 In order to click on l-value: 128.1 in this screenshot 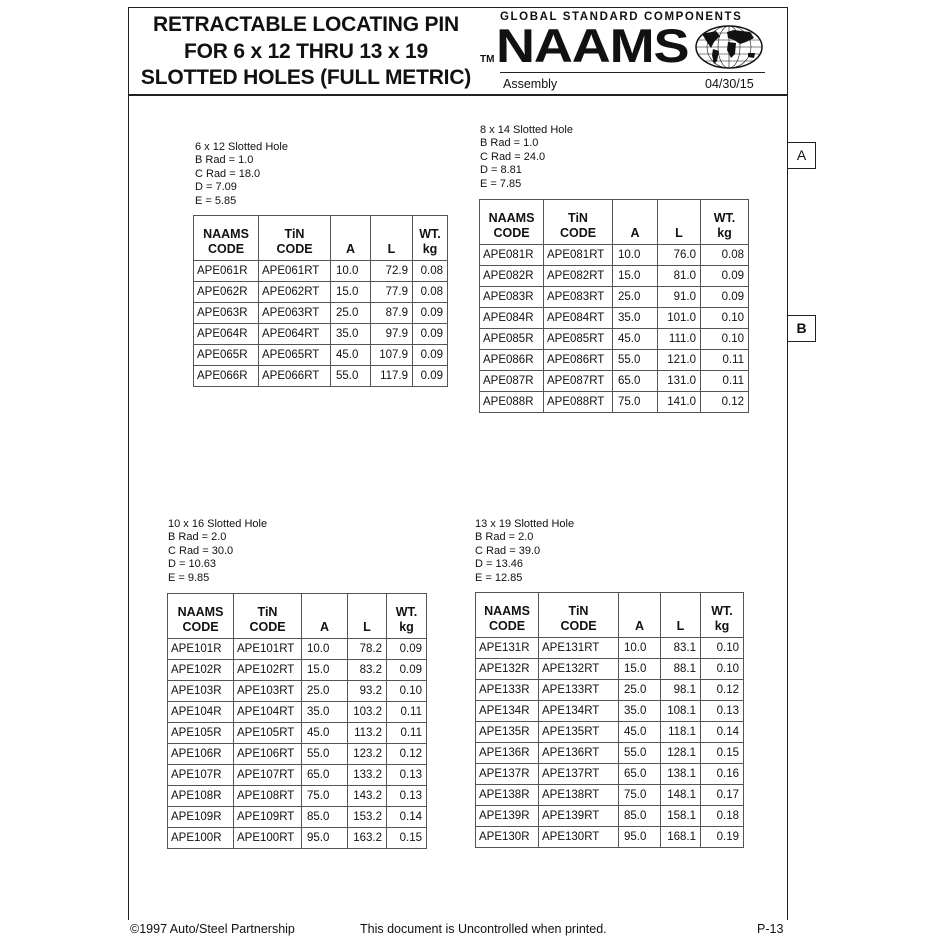, I will do `click(680, 753)`.